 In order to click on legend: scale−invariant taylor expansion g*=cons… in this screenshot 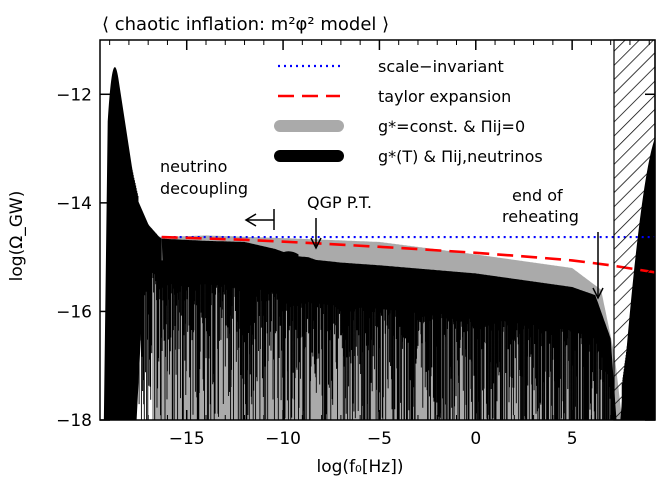, I will do `click(408, 111)`.